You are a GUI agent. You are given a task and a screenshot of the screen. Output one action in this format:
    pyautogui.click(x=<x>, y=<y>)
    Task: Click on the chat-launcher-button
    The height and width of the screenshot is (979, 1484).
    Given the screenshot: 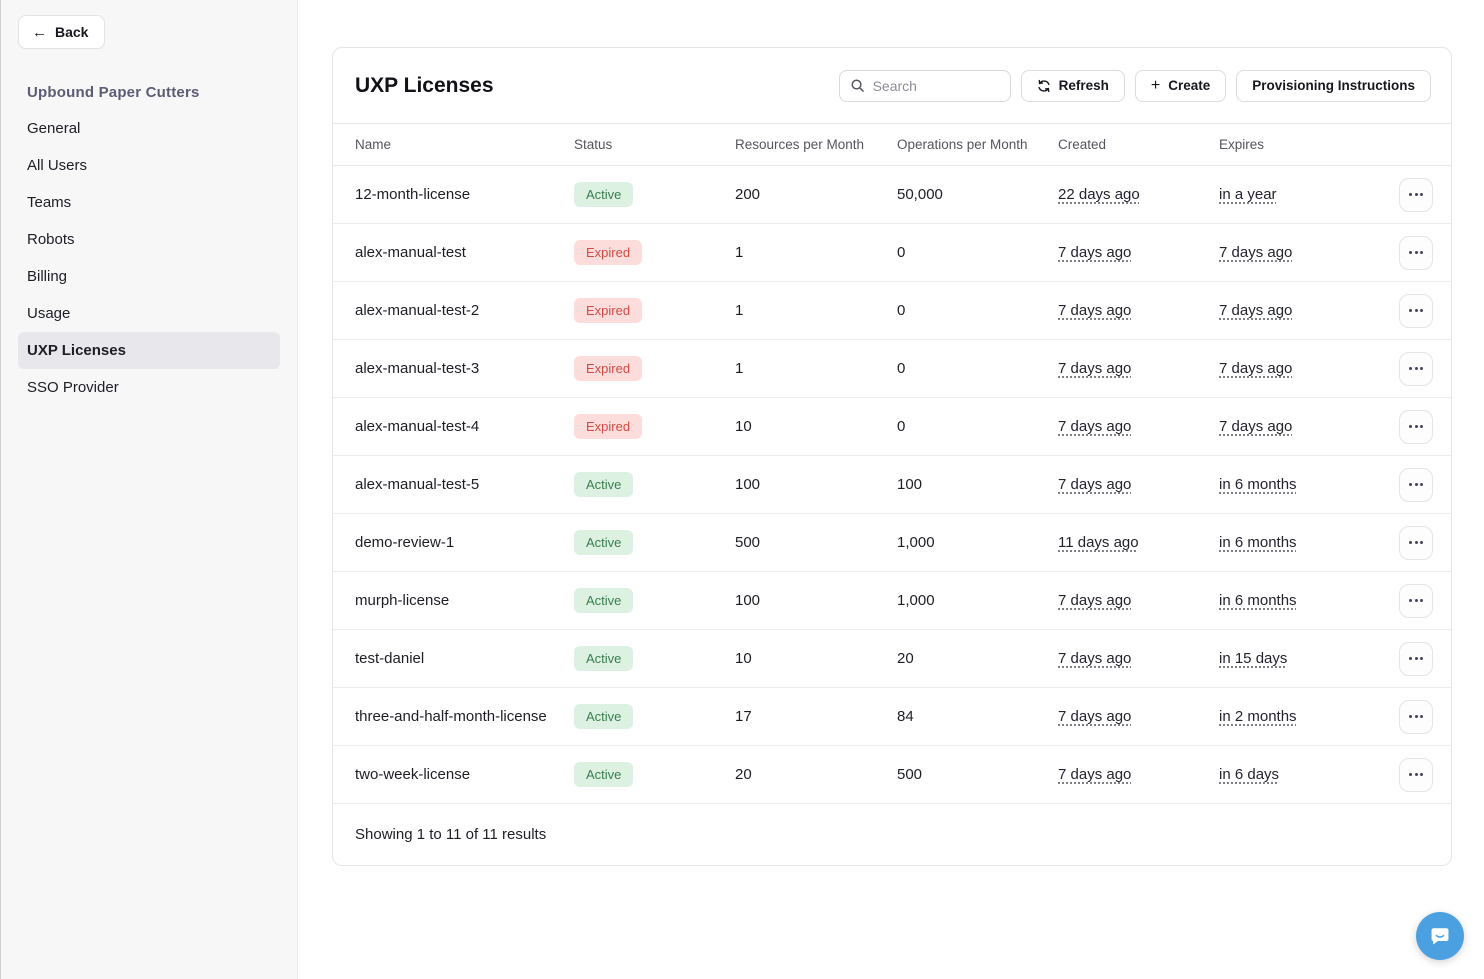 What is the action you would take?
    pyautogui.click(x=1440, y=936)
    